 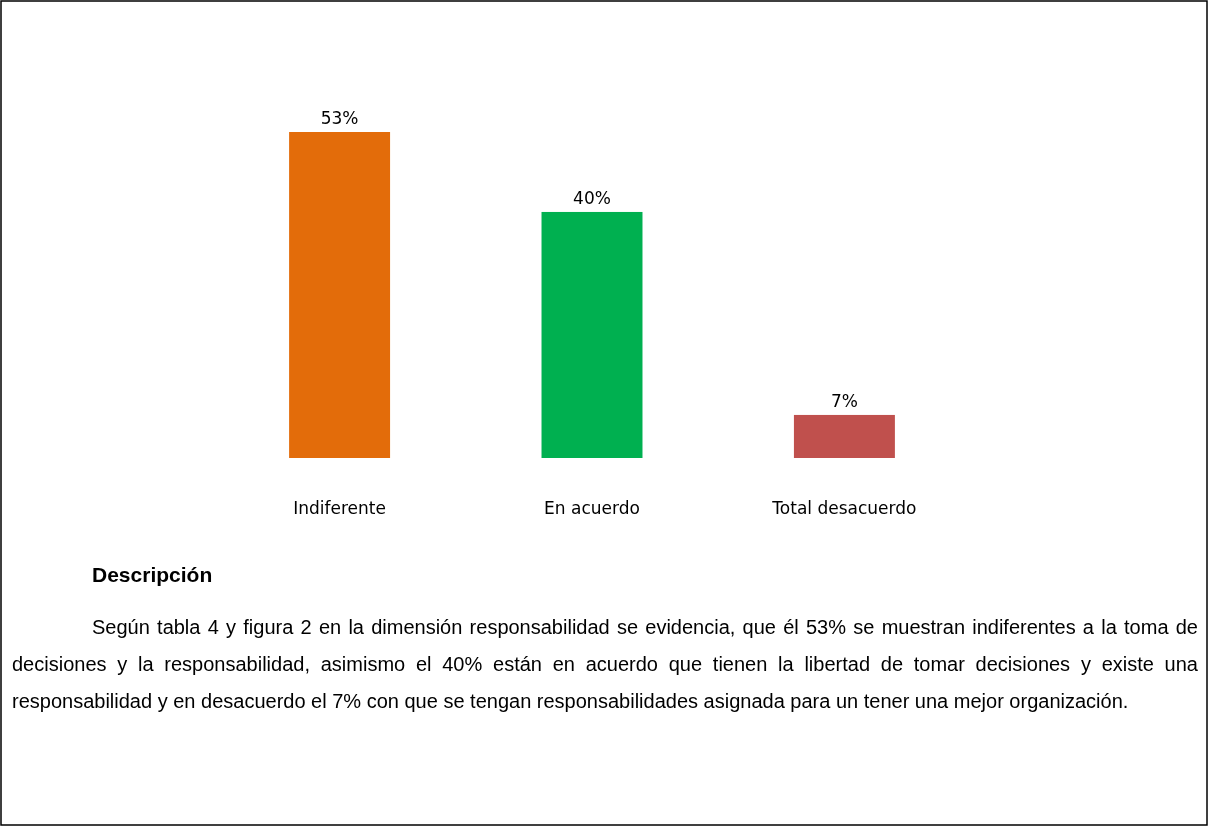 What do you see at coordinates (592, 508) in the screenshot?
I see `x-tick-label: En acuerdo` at bounding box center [592, 508].